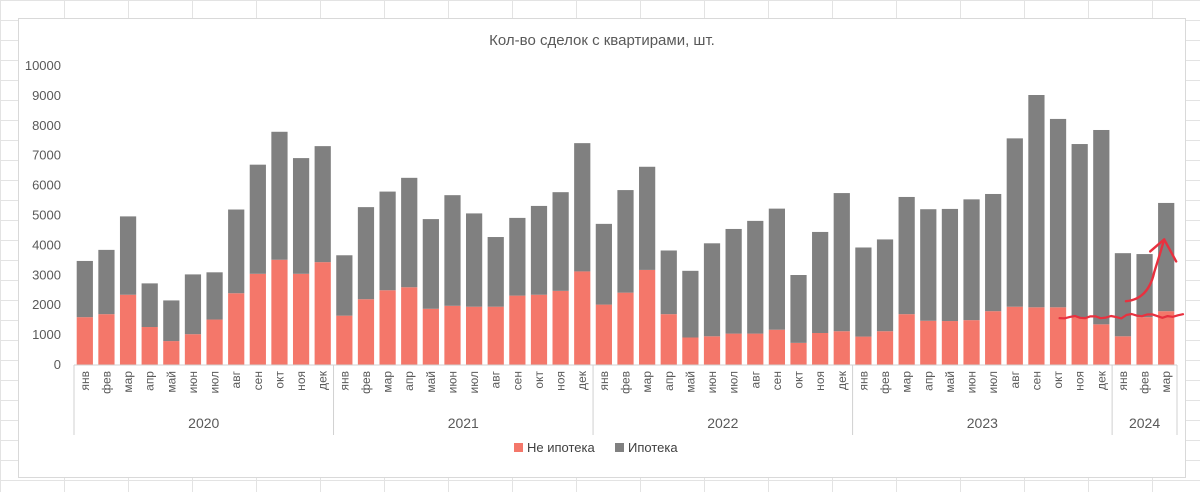  What do you see at coordinates (46, 125) in the screenshot?
I see `y-tick-label: 8000` at bounding box center [46, 125].